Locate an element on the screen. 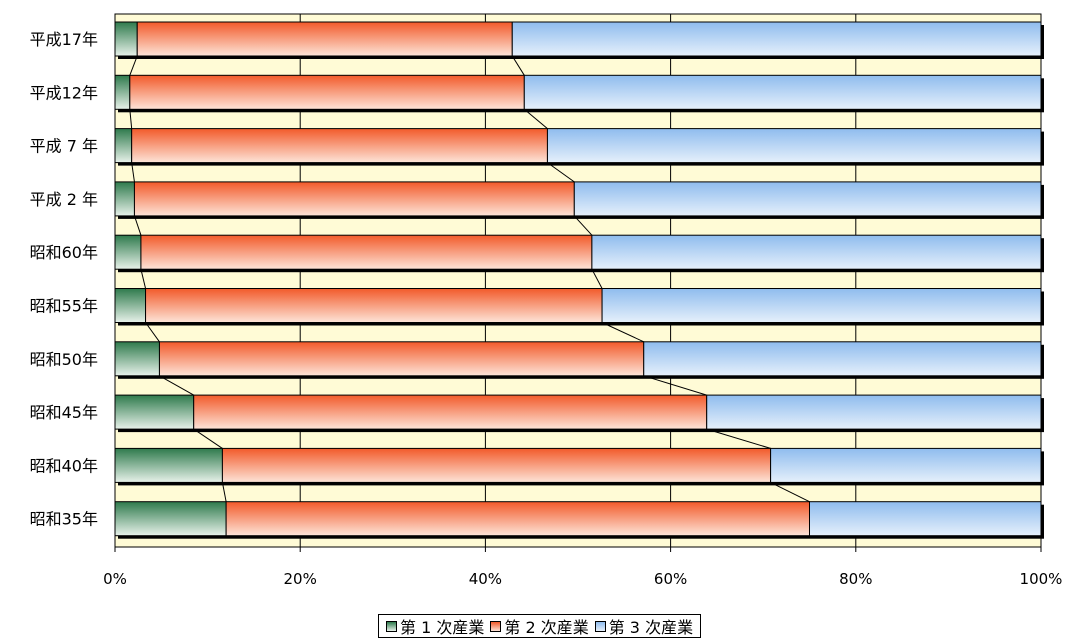 This screenshot has width=1065, height=640. legend-item-secondary: 第 2 次産業 is located at coordinates (539, 626).